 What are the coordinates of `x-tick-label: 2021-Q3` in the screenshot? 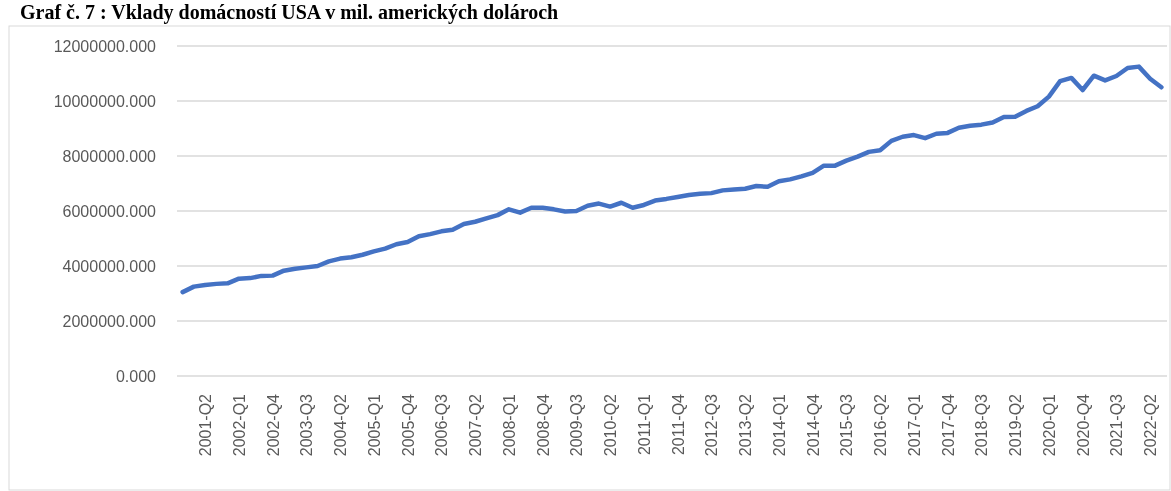 It's located at (1117, 425).